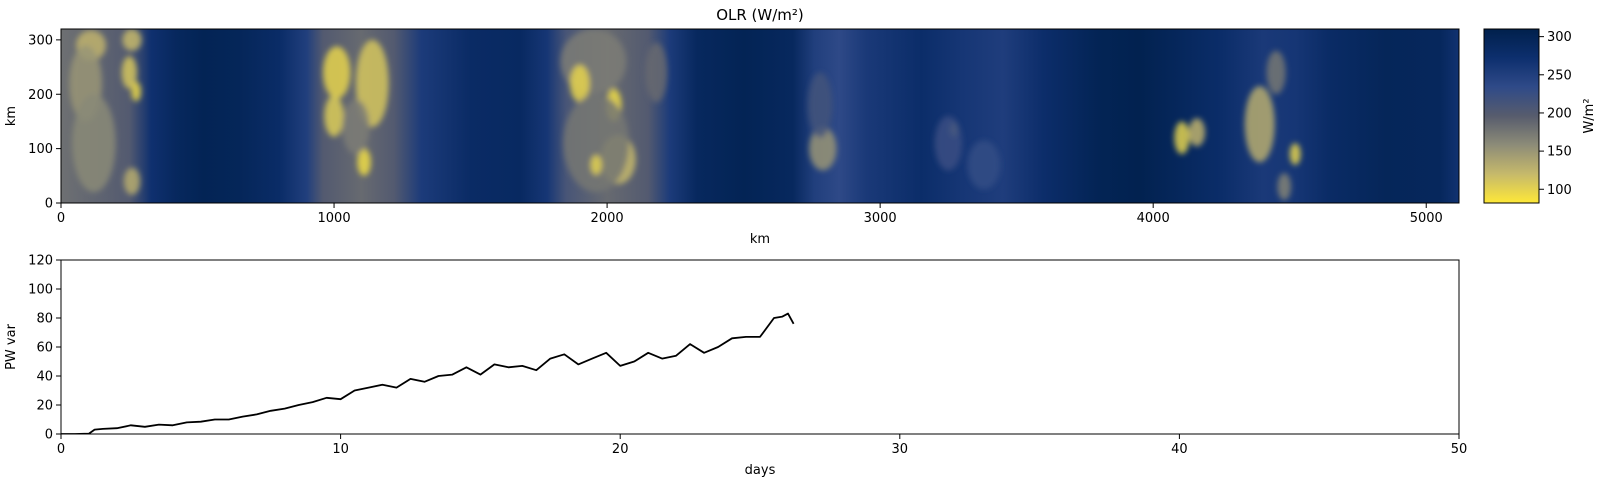 Image resolution: width=1600 pixels, height=480 pixels. I want to click on x-tick-label: 4000, so click(1153, 218).